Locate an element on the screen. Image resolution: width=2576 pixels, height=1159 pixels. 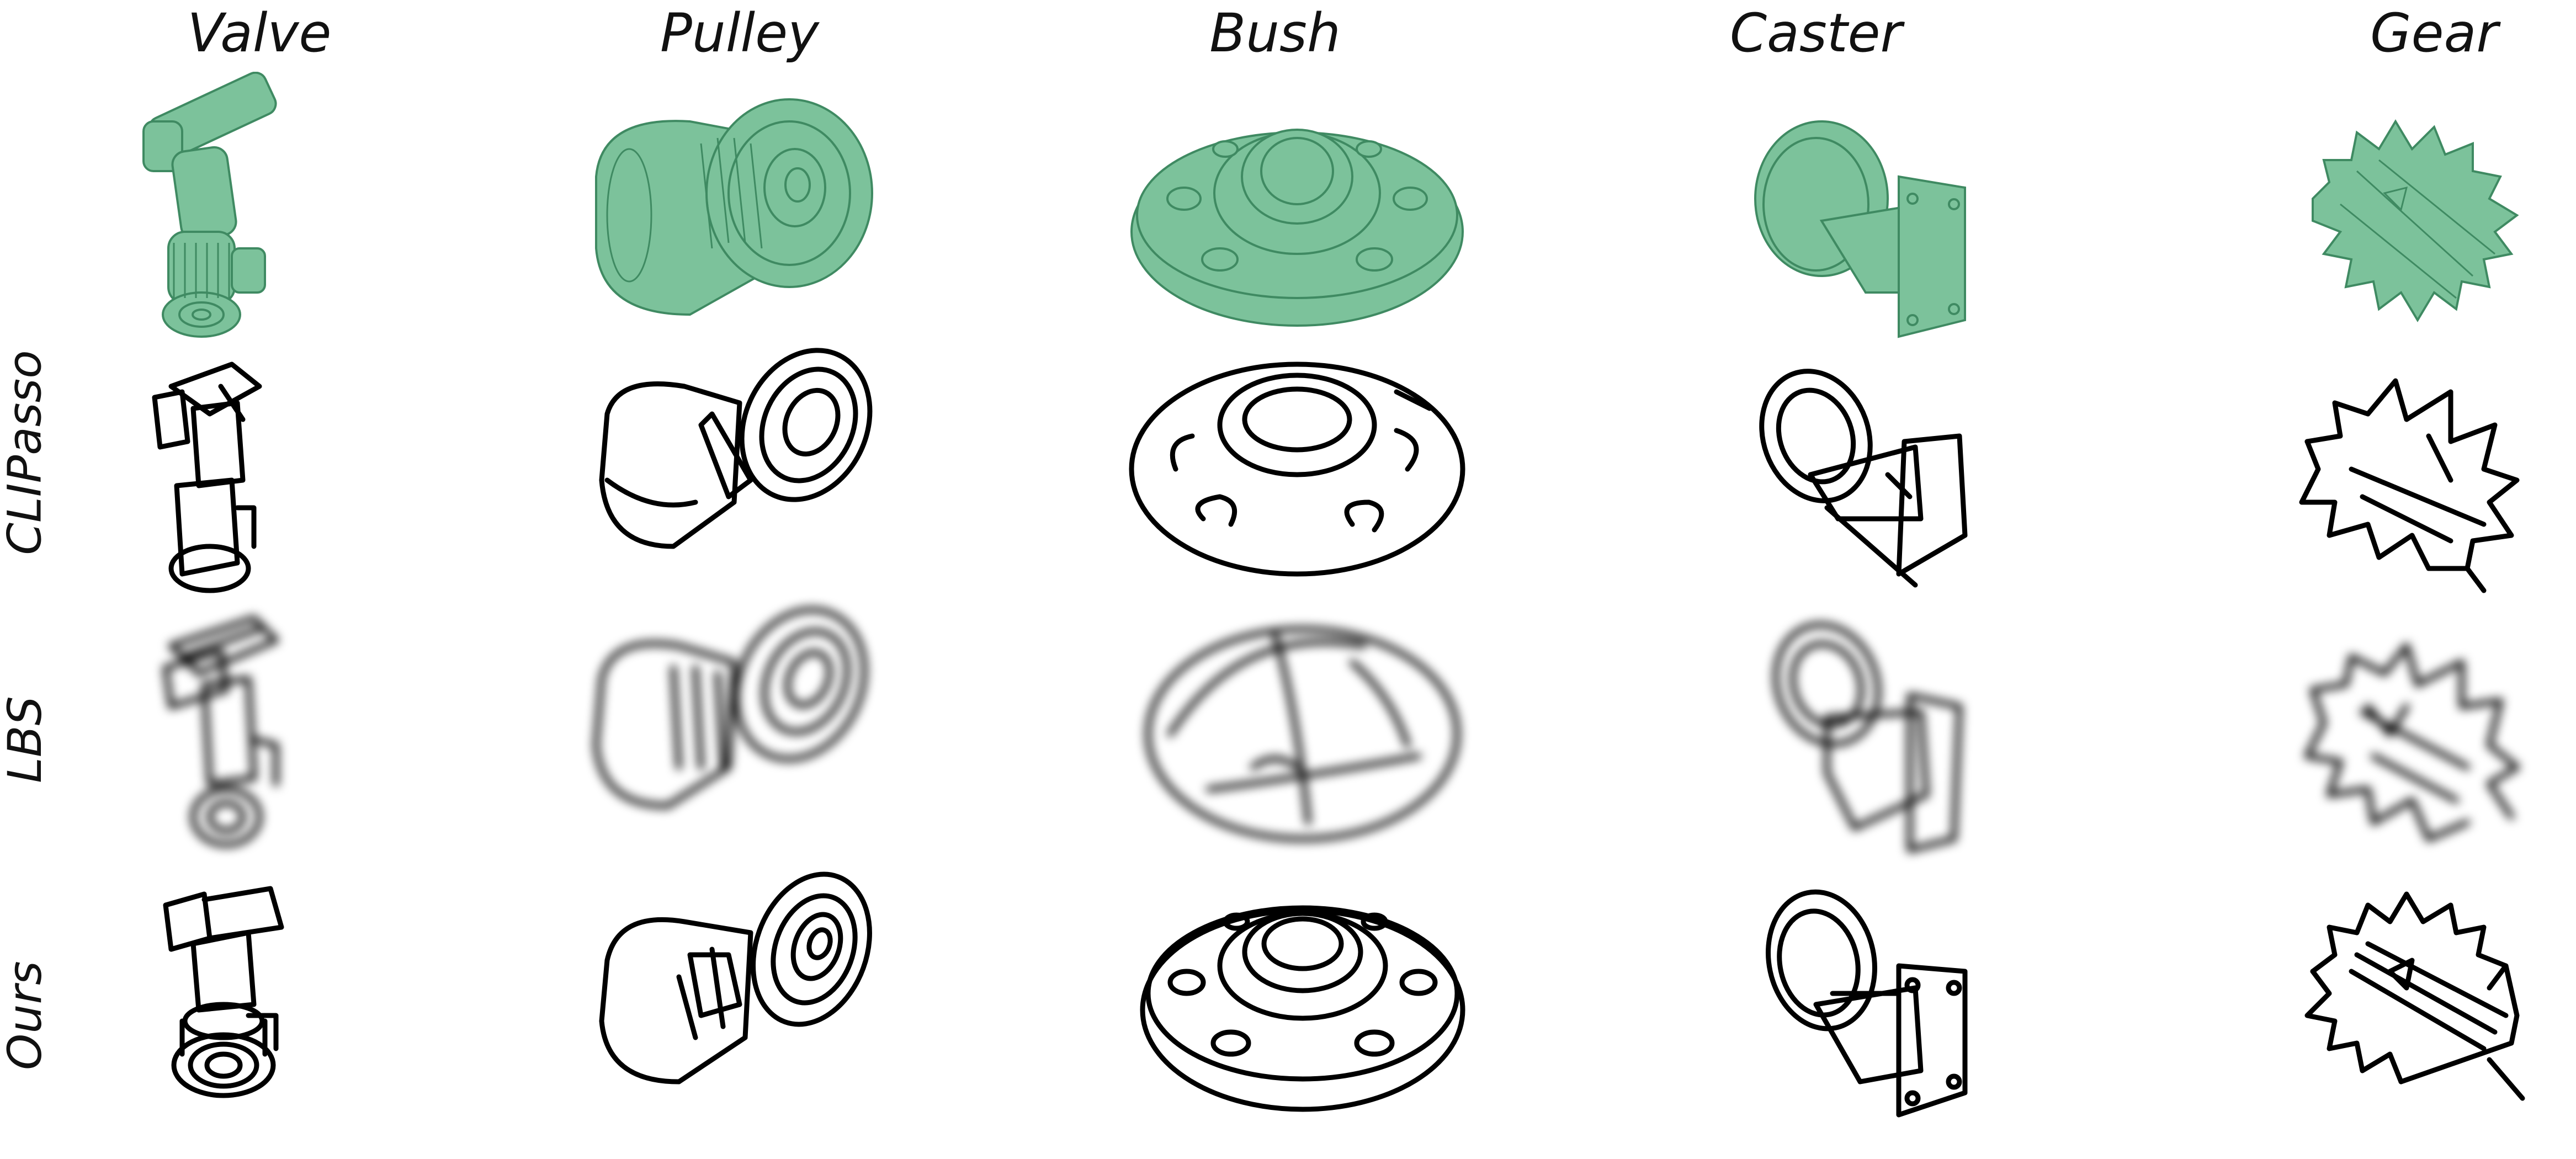
model-valve is located at coordinates (204, 215).